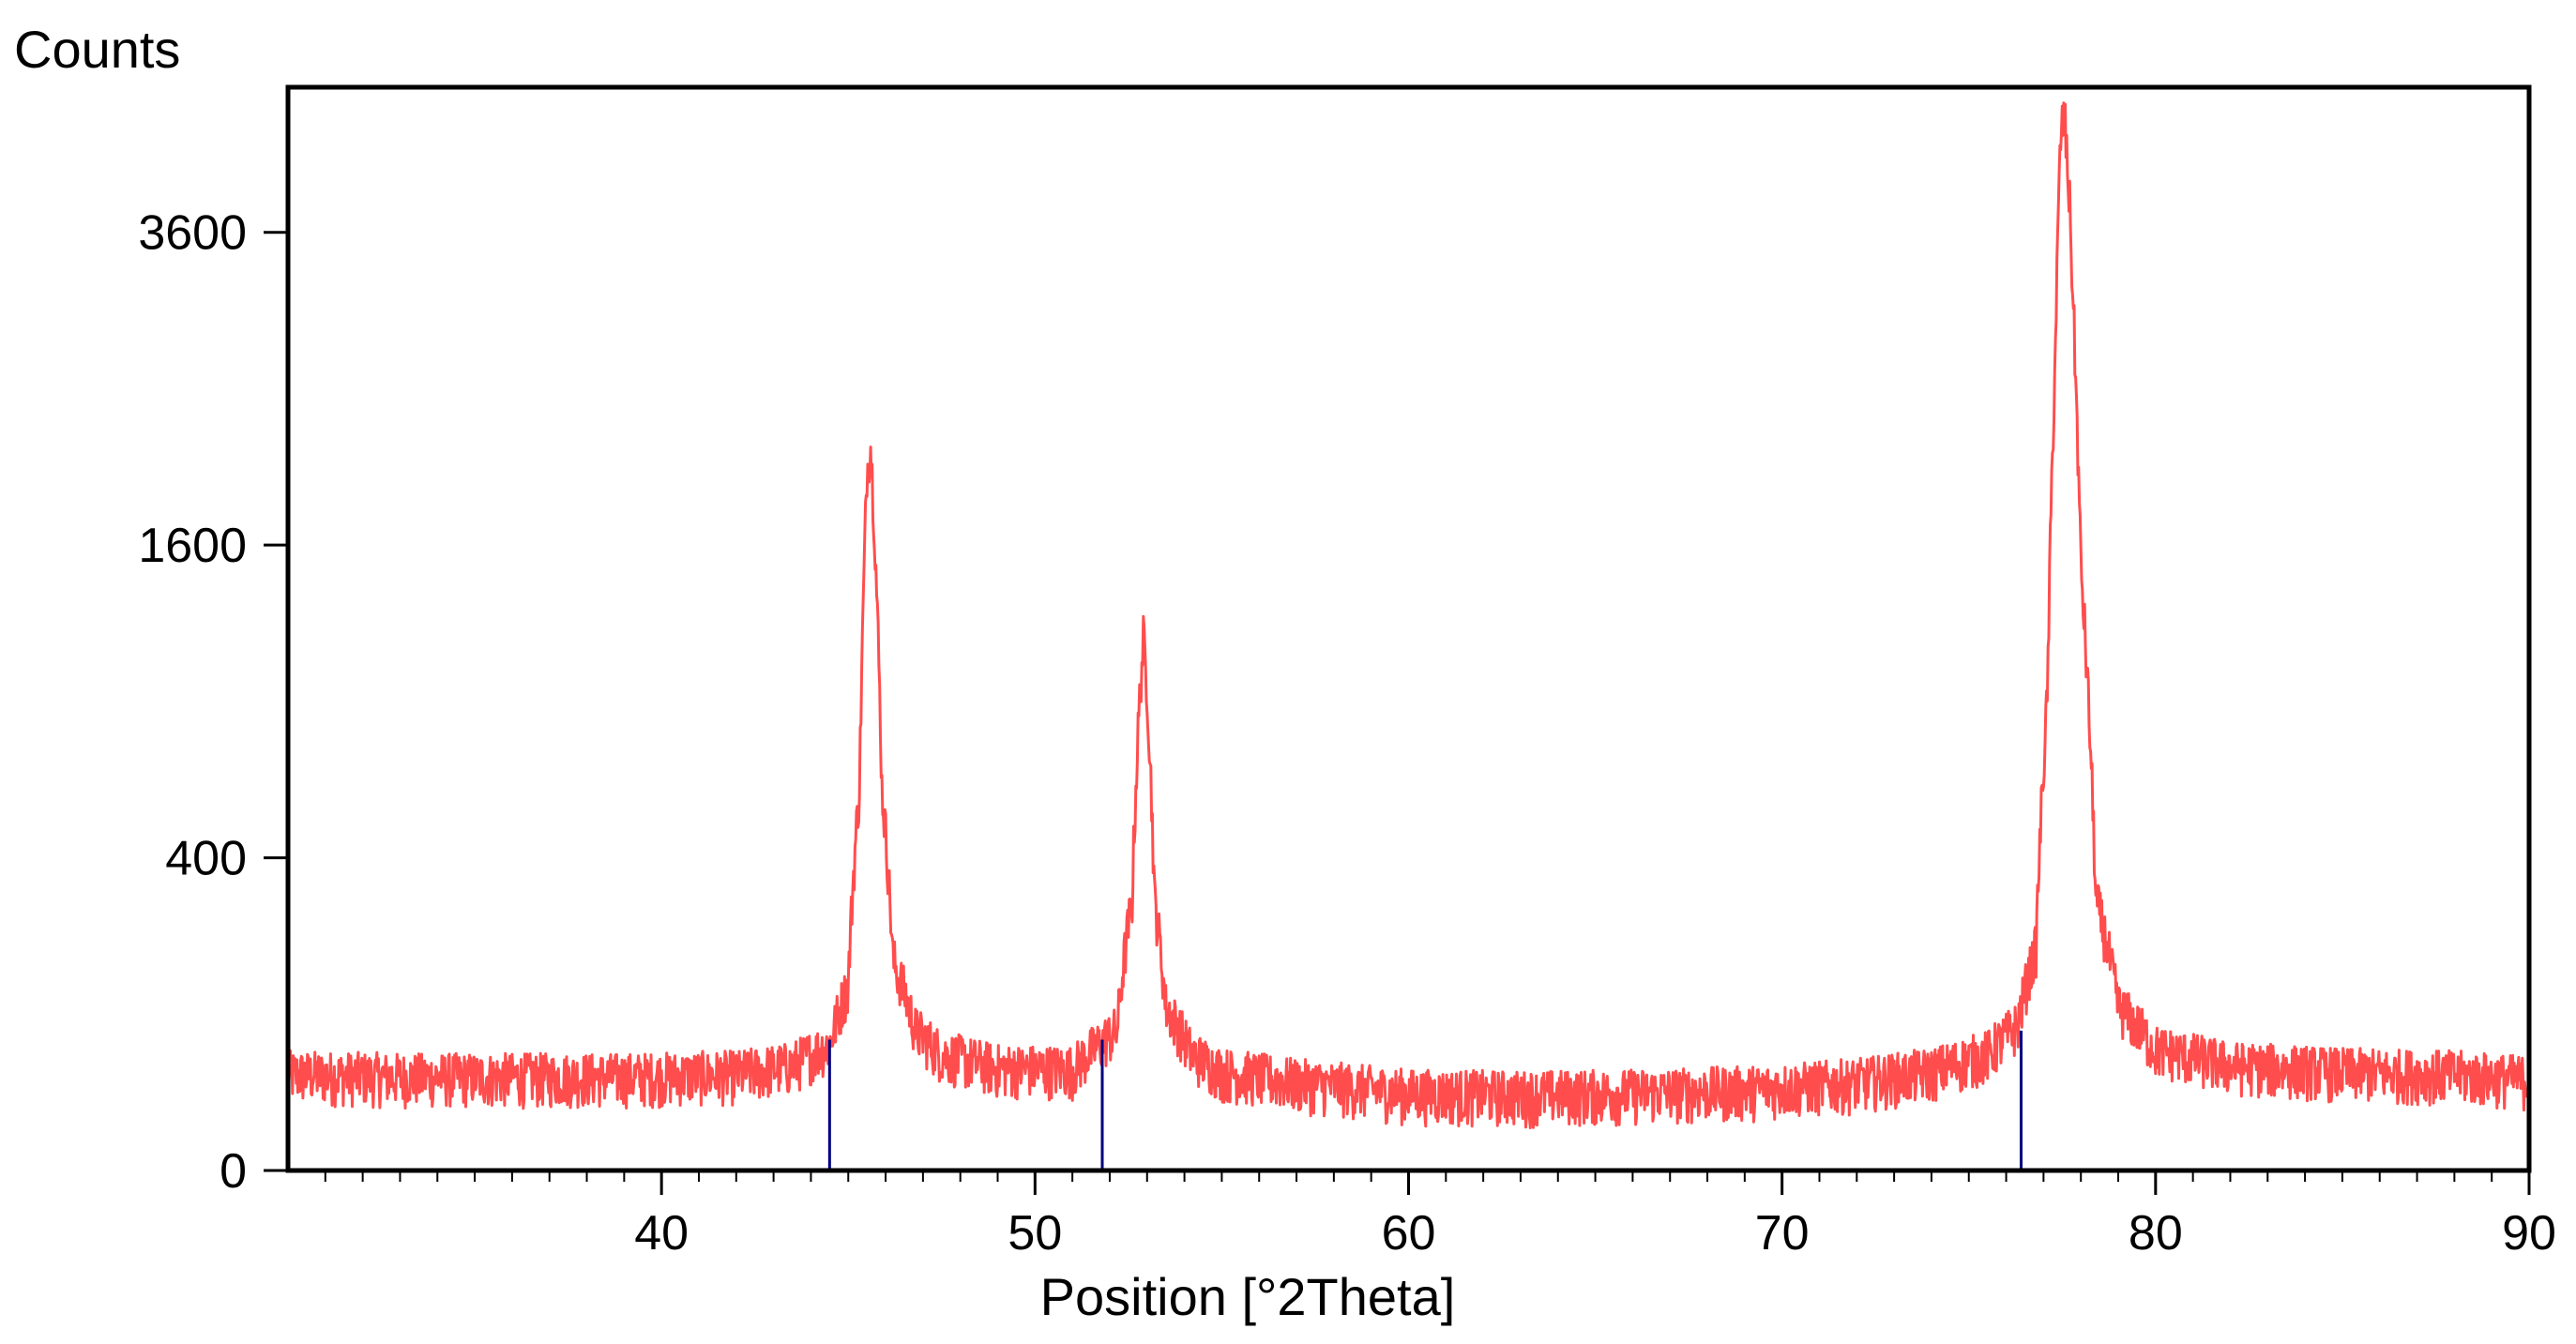  What do you see at coordinates (1425, 1100) in the screenshot?
I see `reference-markers` at bounding box center [1425, 1100].